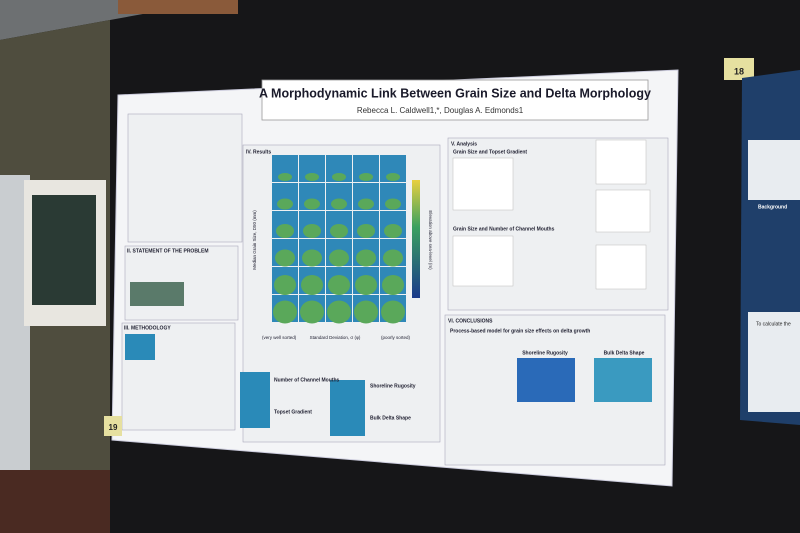  I want to click on trim, so click(178, 7).